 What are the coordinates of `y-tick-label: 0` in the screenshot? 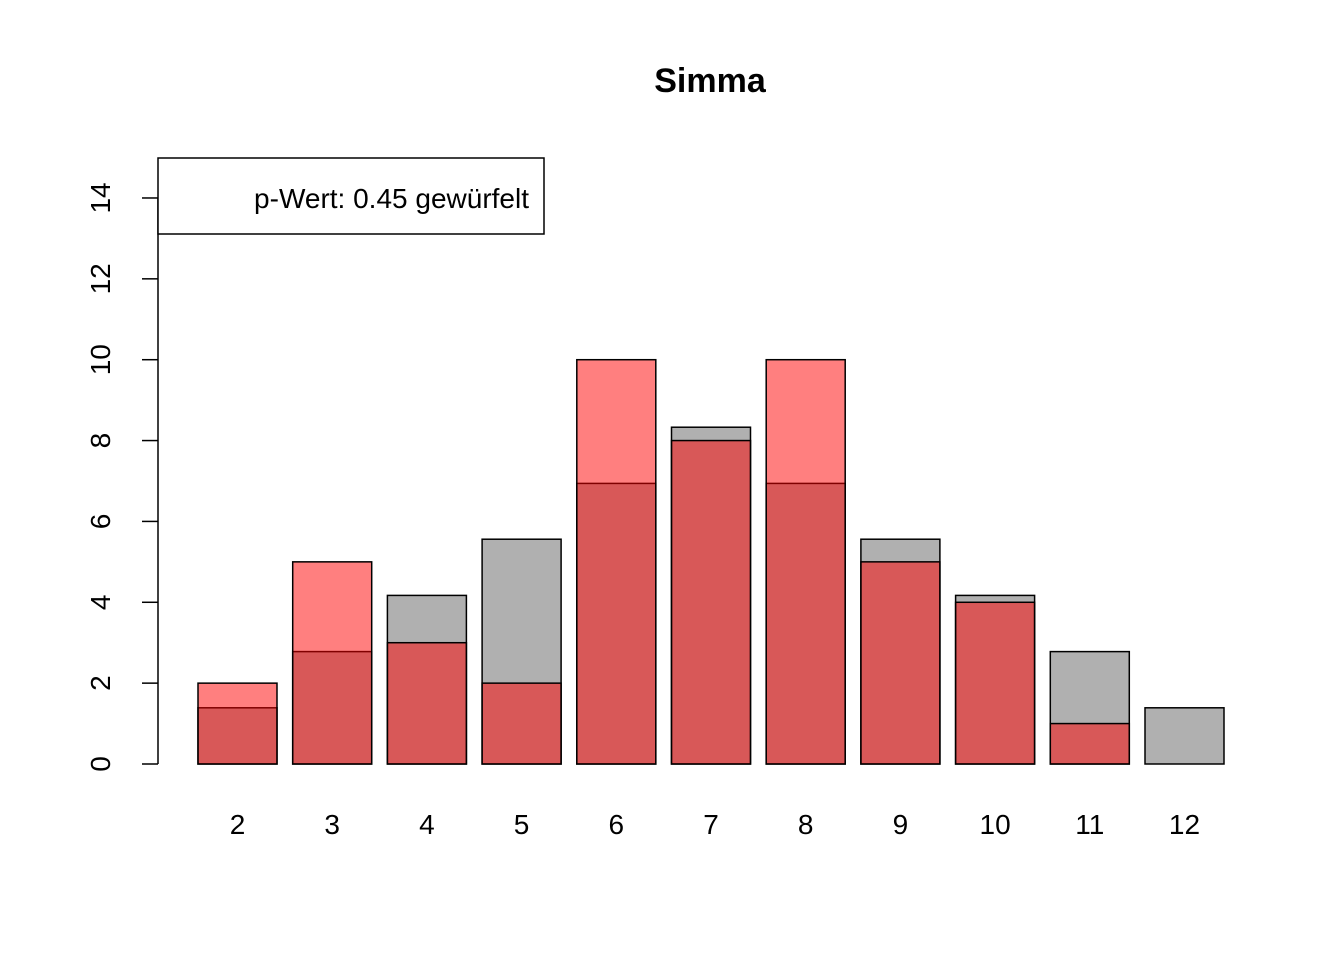 It's located at (100, 764).